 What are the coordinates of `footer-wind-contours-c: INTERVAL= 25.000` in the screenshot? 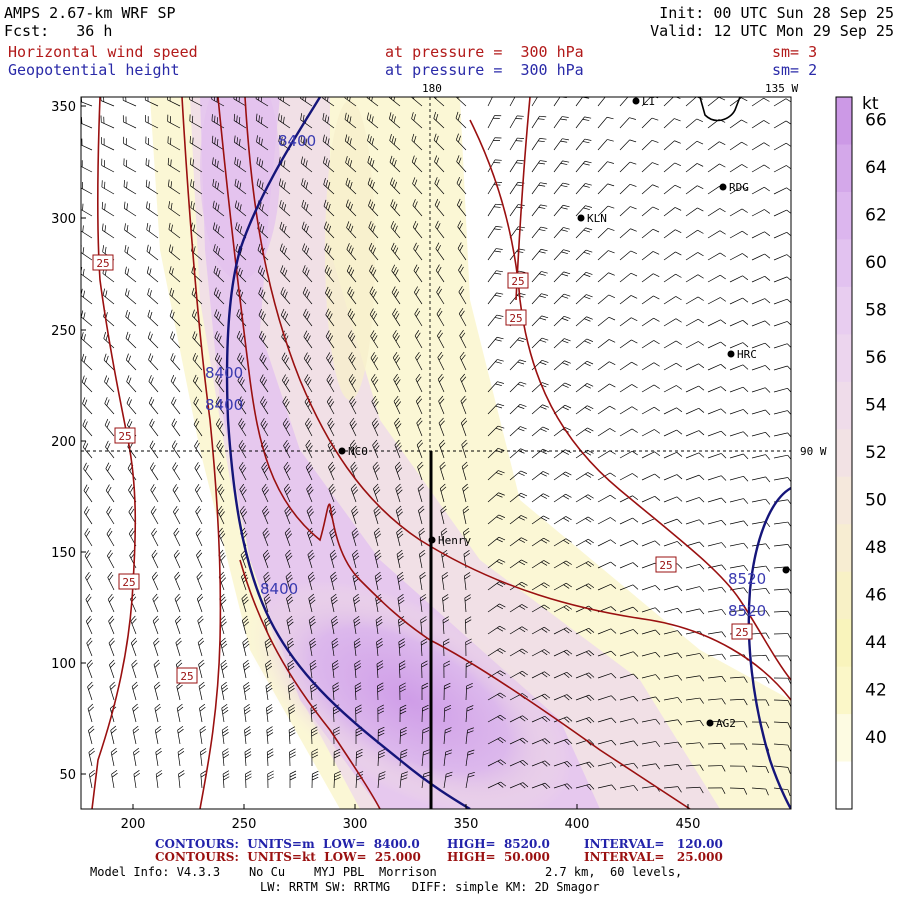 It's located at (653, 857).